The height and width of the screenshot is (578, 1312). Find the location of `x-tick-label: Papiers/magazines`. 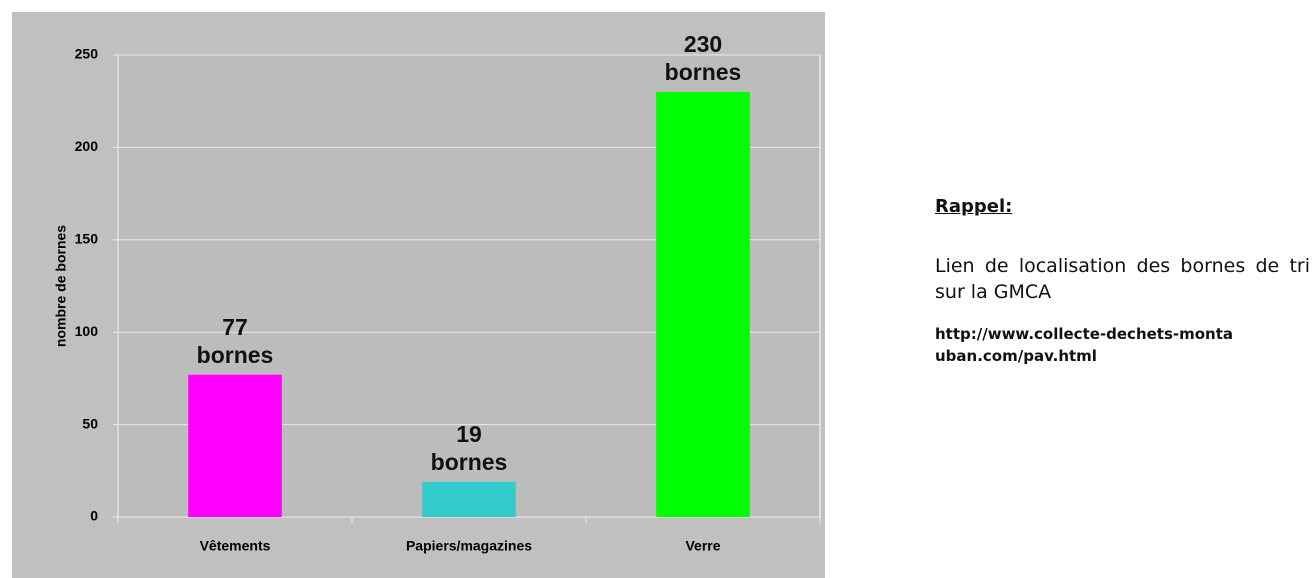

x-tick-label: Papiers/magazines is located at coordinates (469, 546).